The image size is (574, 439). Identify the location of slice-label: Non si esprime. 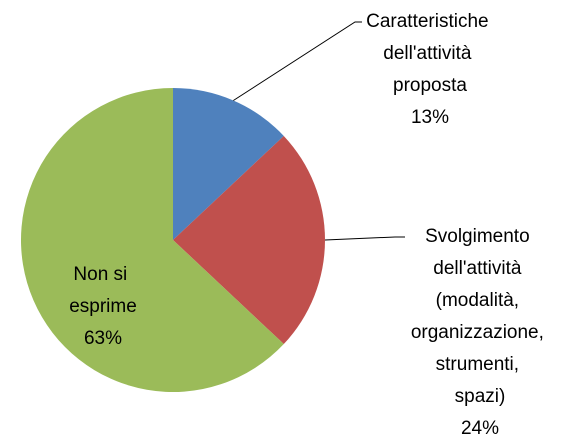
(103, 290).